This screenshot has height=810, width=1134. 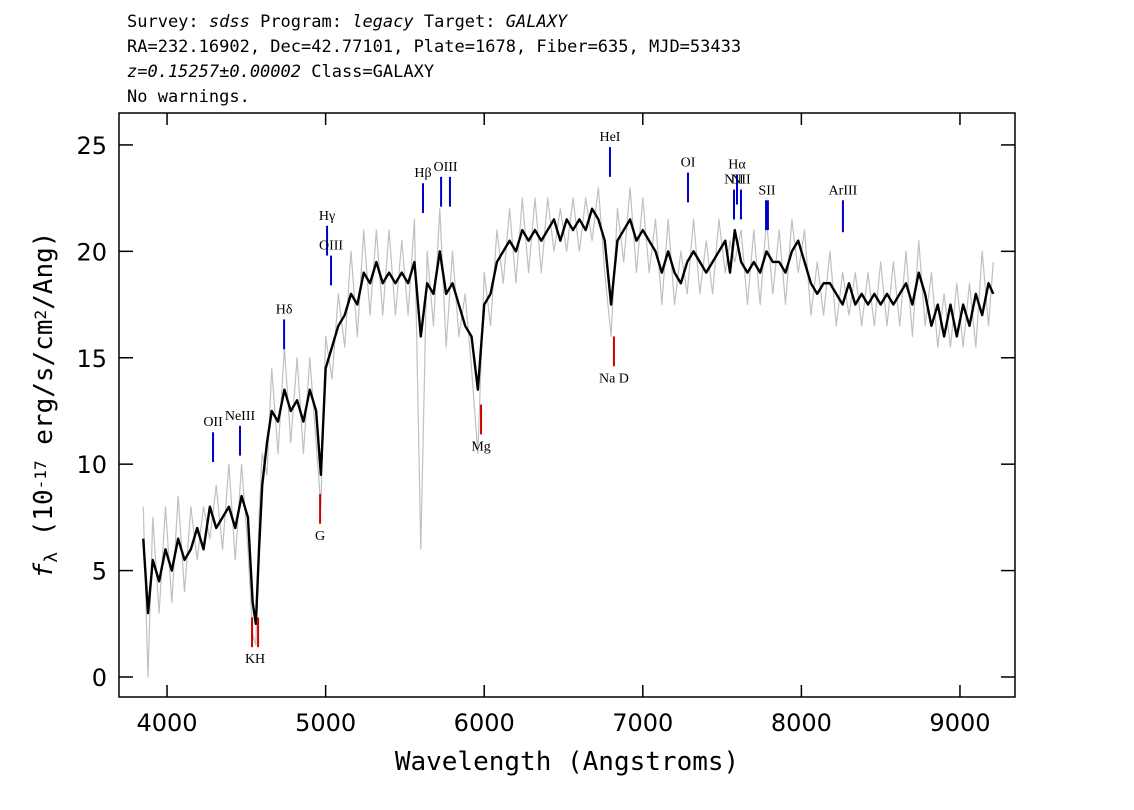 I want to click on header-text: No warnings., so click(x=188, y=97).